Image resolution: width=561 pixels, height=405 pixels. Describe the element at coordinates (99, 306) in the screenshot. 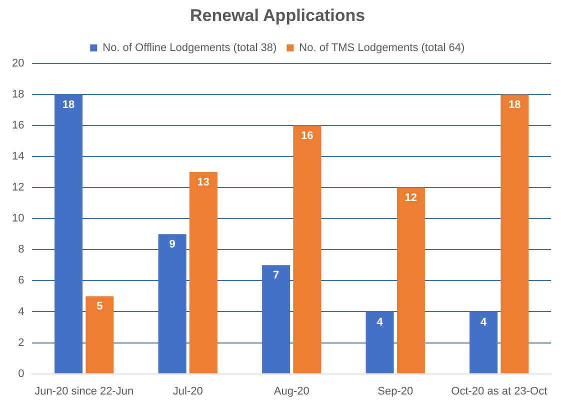

I see `data-label: 5` at that location.